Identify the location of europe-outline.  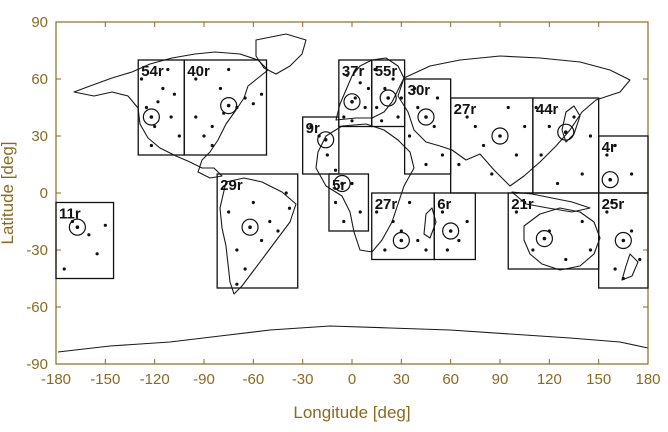
(370, 89).